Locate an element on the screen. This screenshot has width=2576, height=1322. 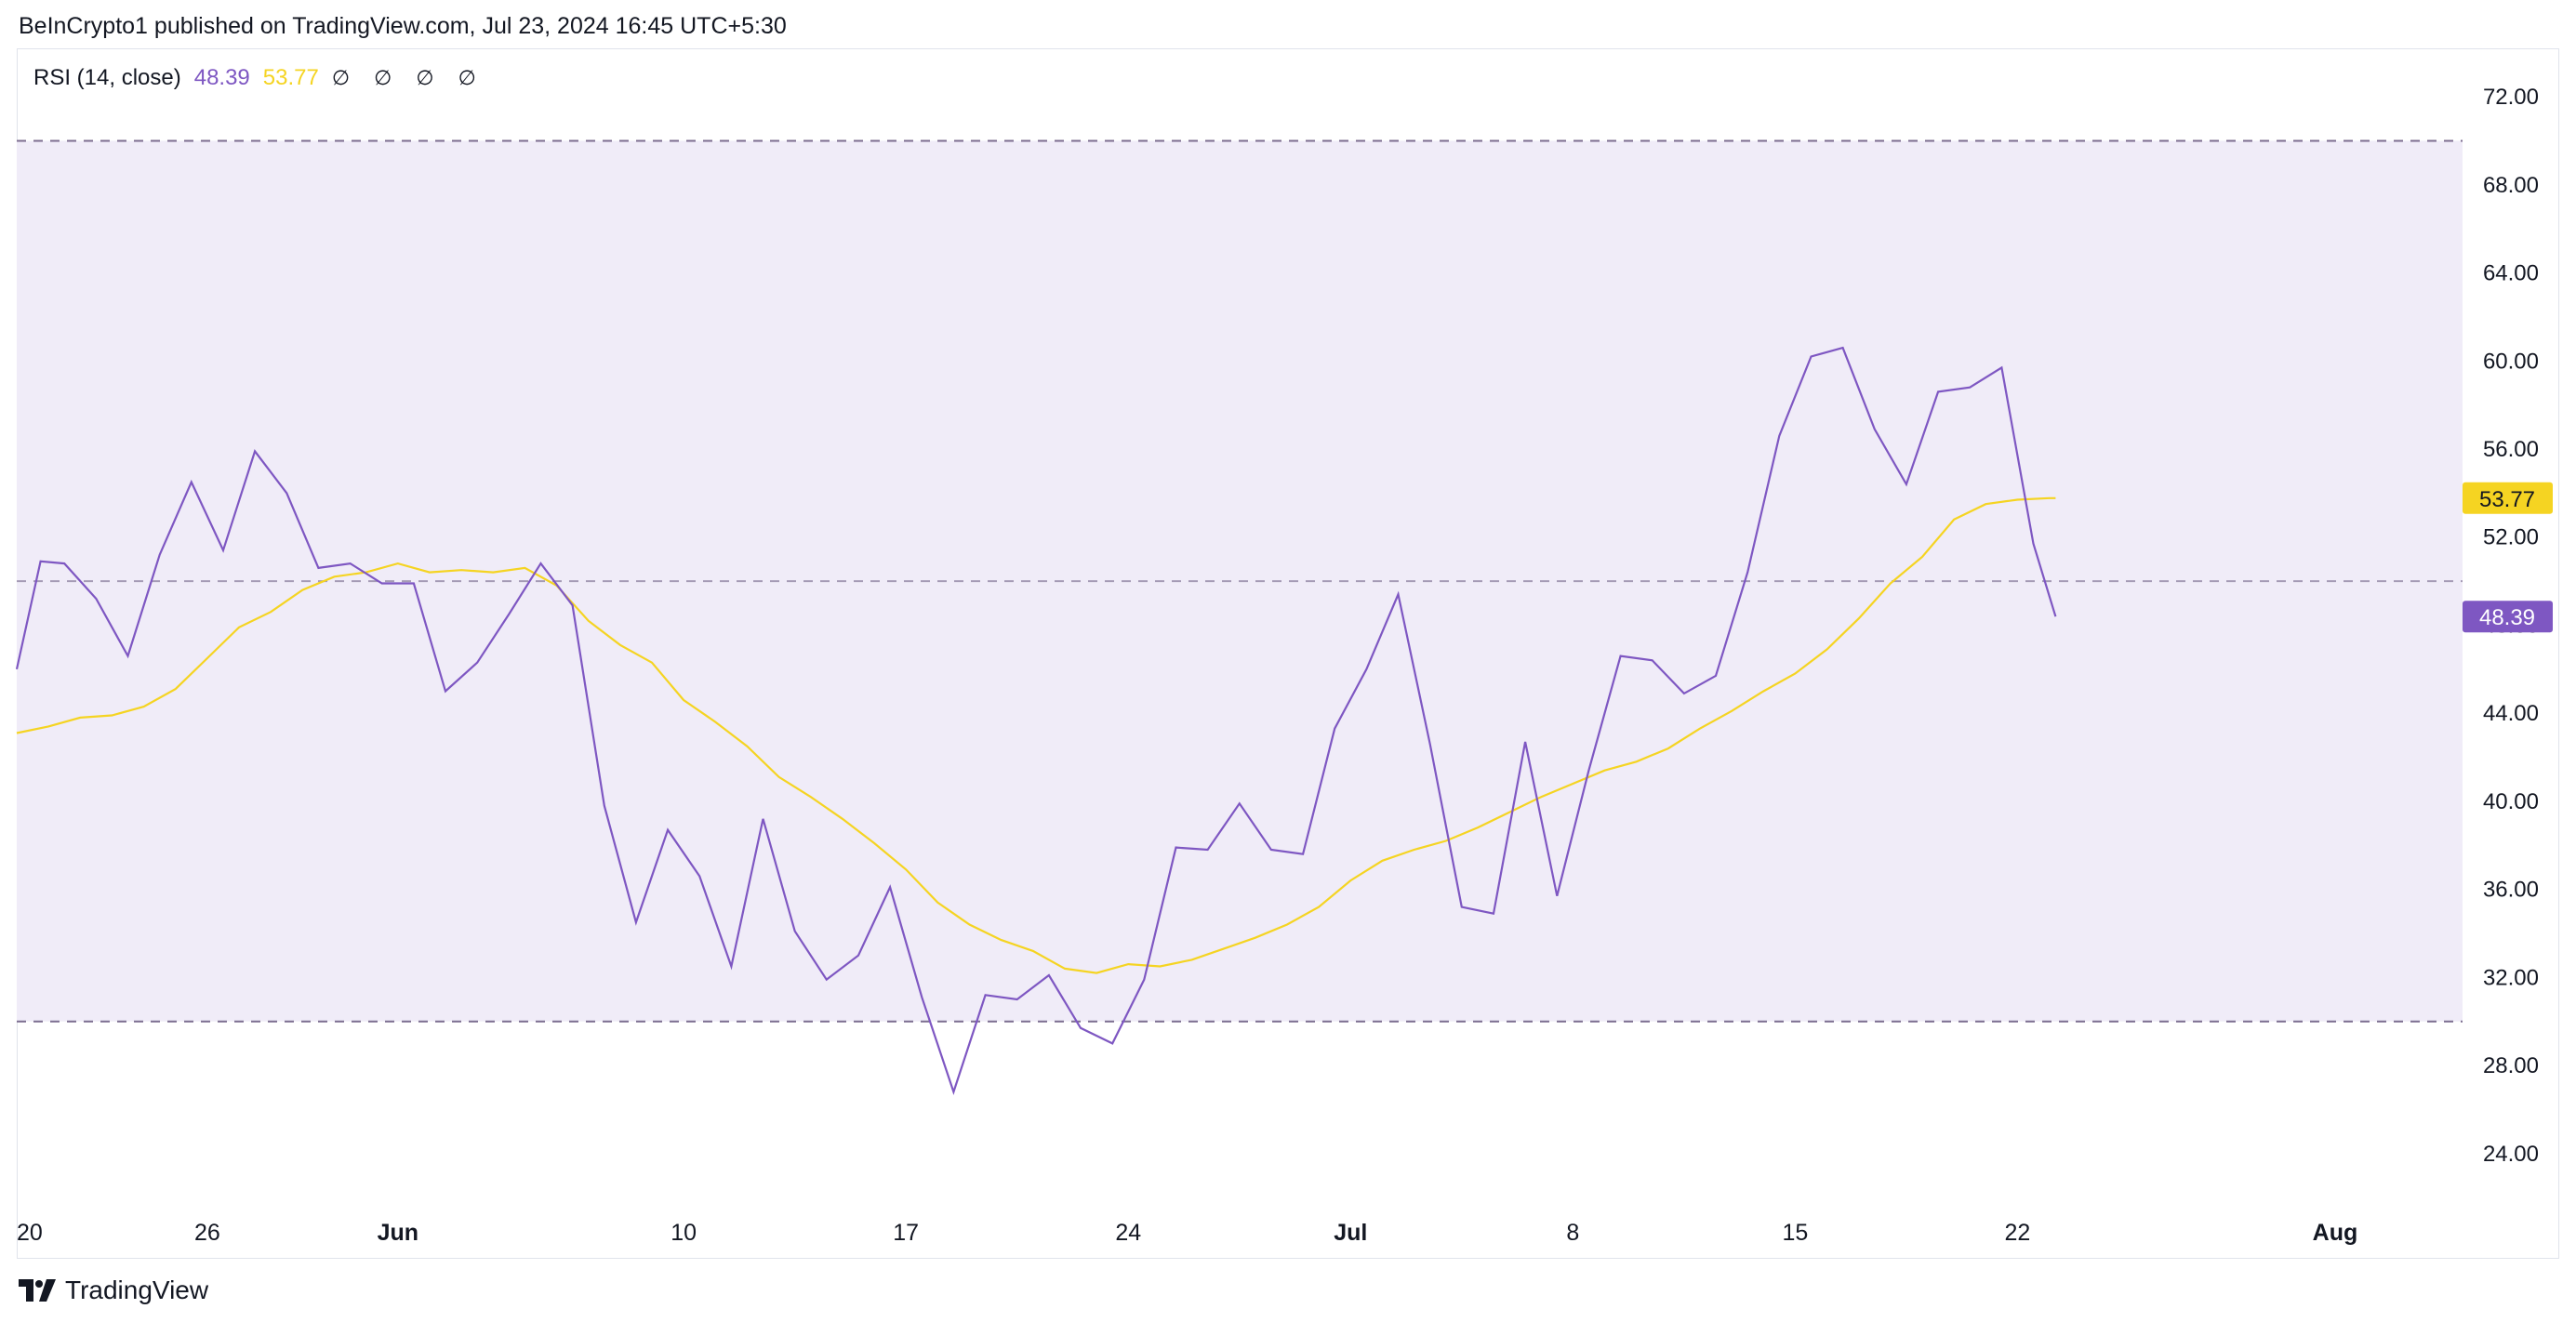
x-tick-label: Jul is located at coordinates (1350, 1233).